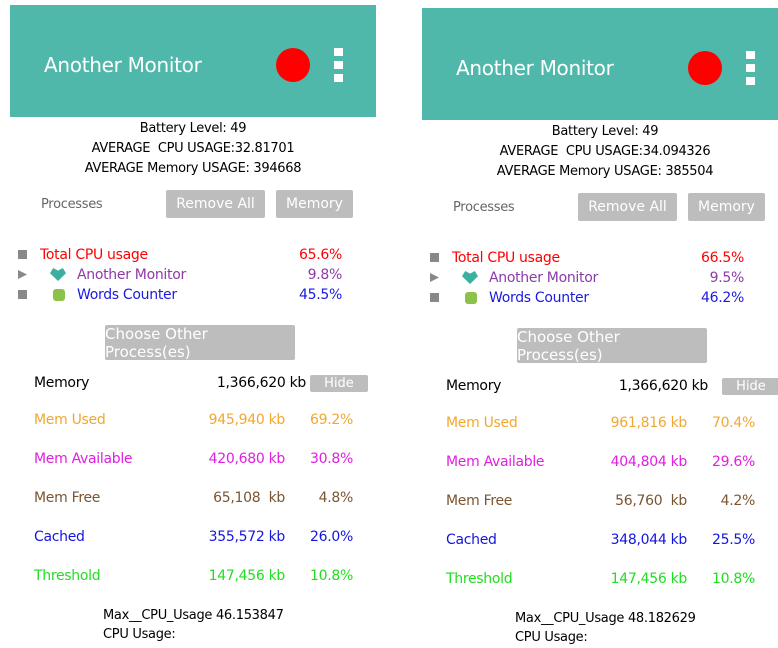 This screenshot has height=648, width=778. Describe the element at coordinates (605, 618) in the screenshot. I see `footer-line: Max__CPU_Usage 48.182629` at that location.